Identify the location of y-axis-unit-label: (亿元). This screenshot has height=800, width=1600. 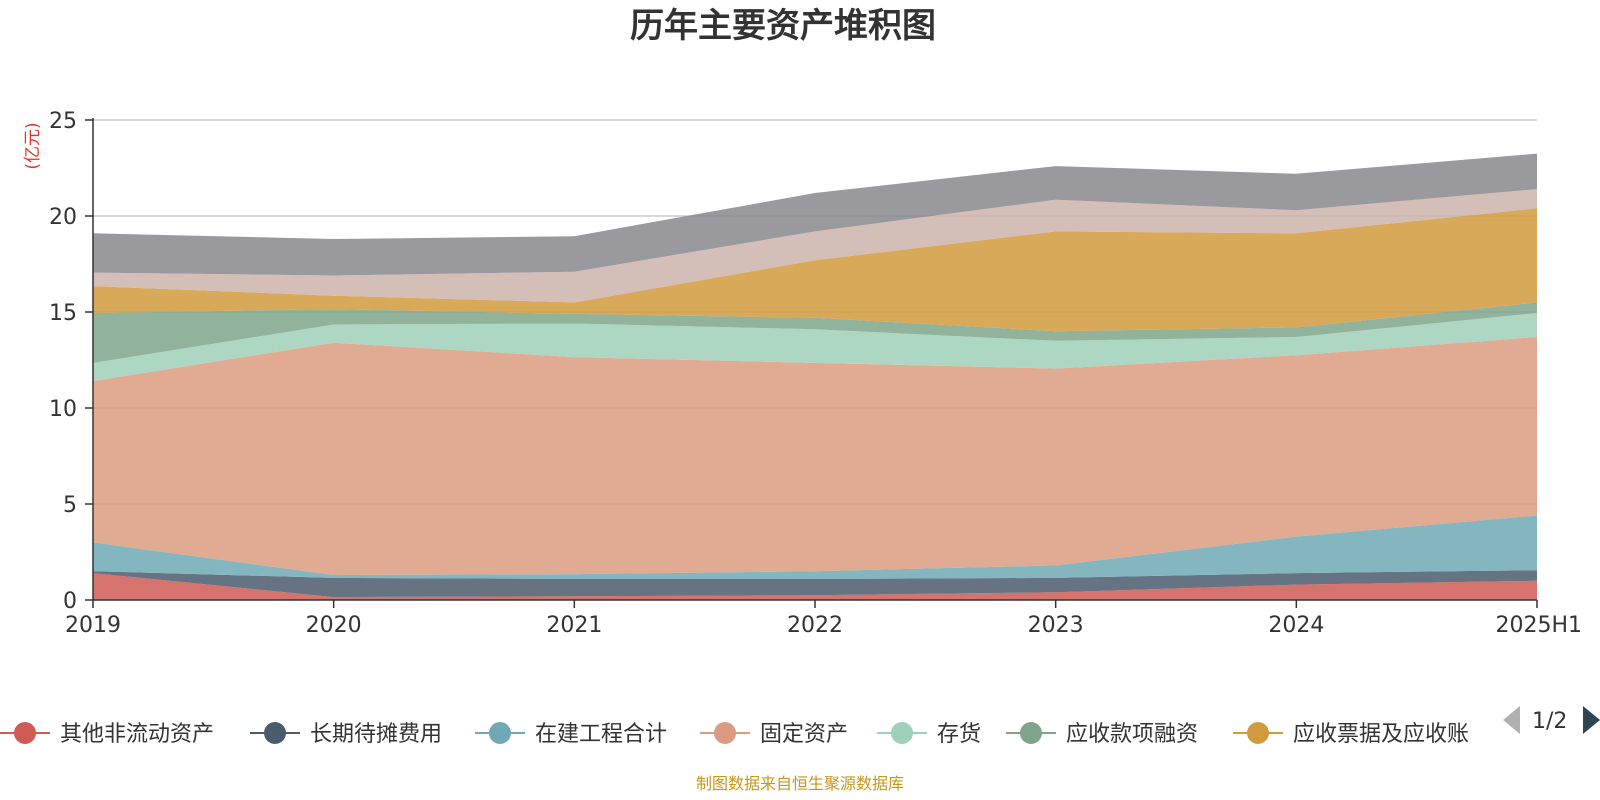
(33, 145).